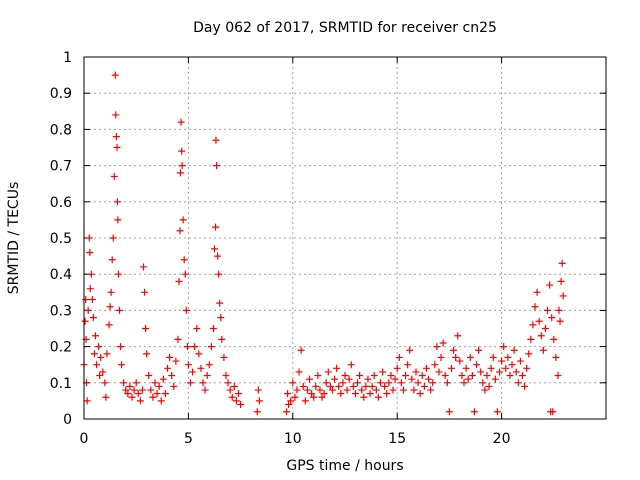 Image resolution: width=640 pixels, height=480 pixels. Describe the element at coordinates (61, 311) in the screenshot. I see `y-tick-label: 0.3` at that location.